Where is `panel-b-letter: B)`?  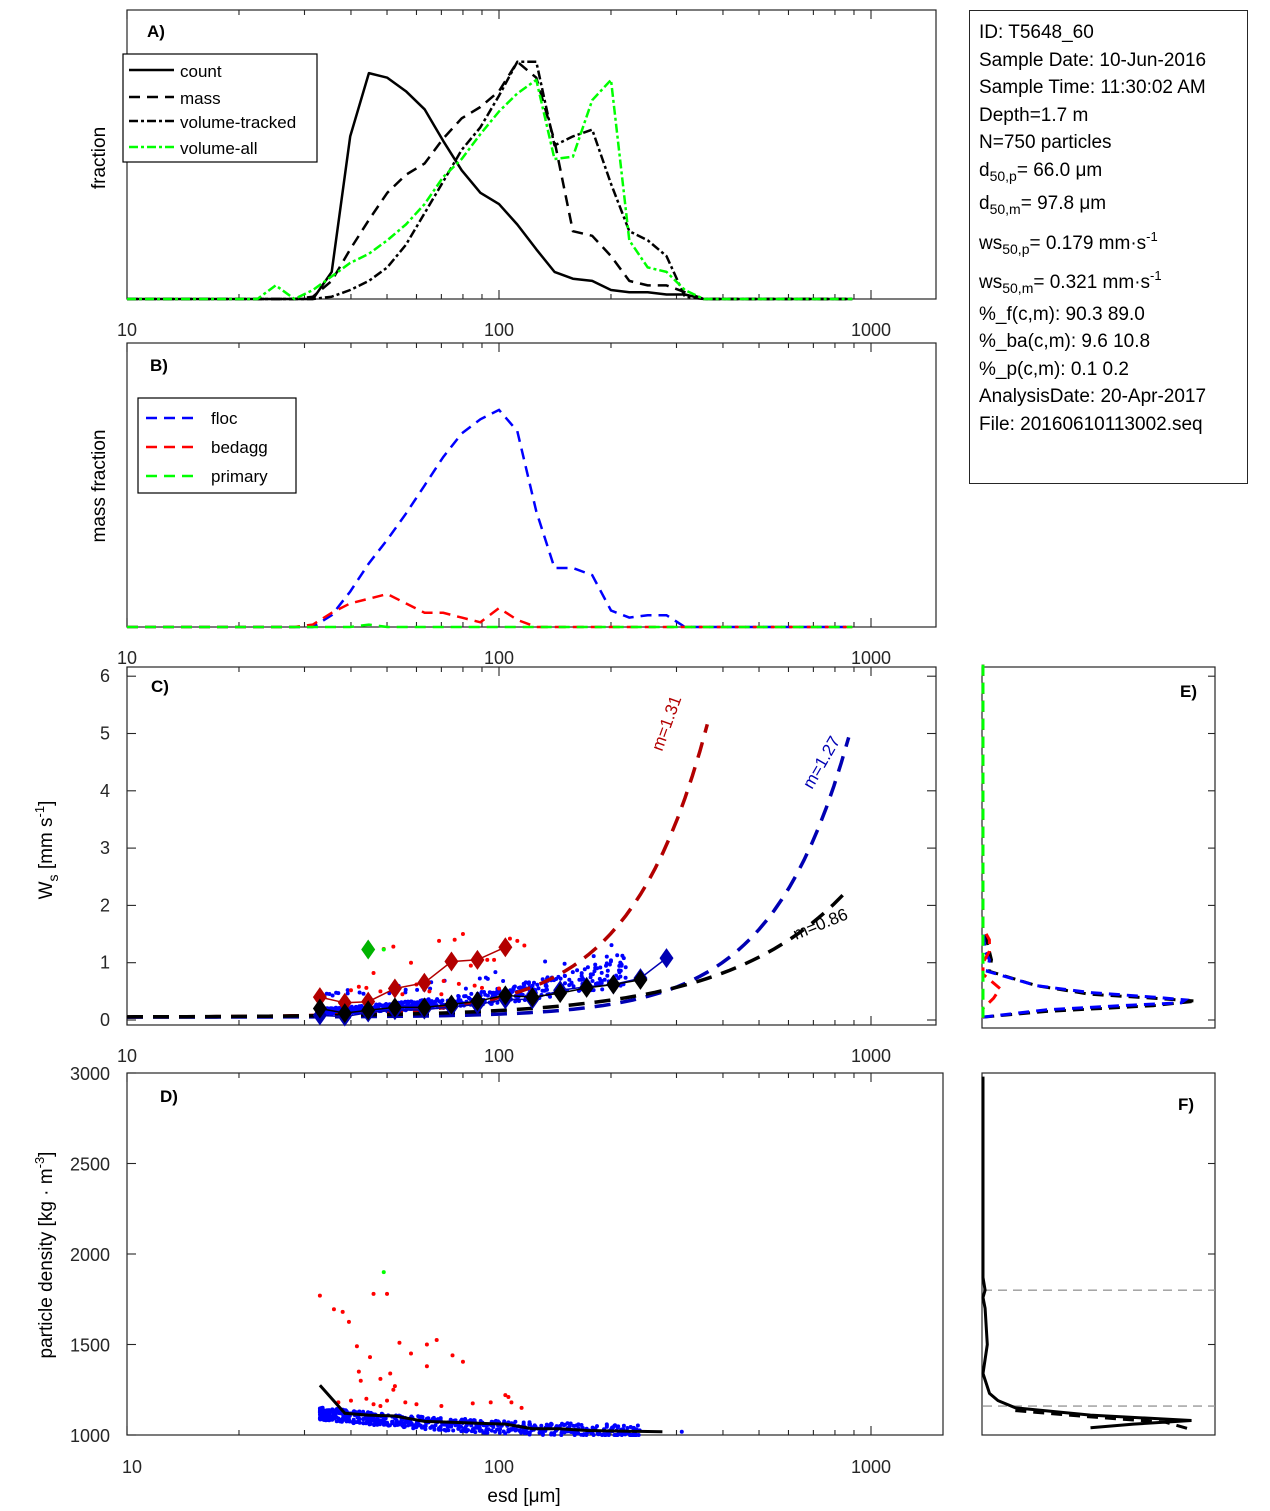
panel-b-letter: B) is located at coordinates (159, 365).